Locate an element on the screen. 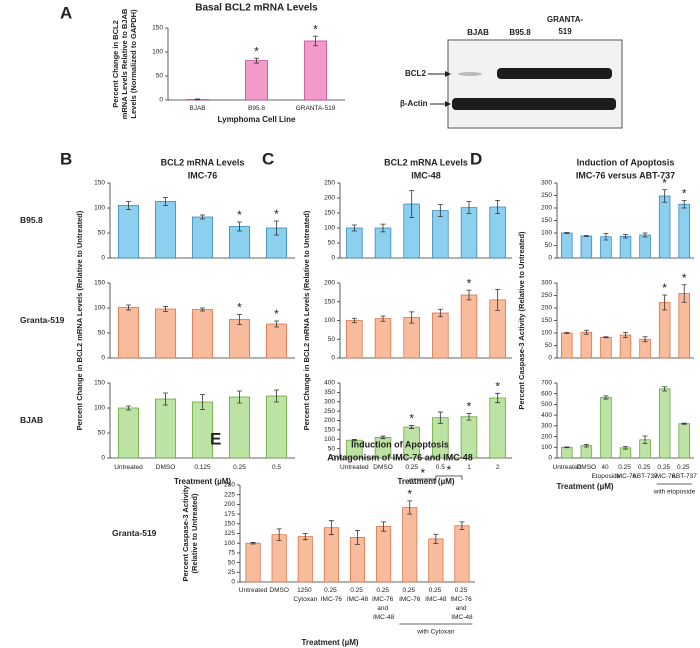 The width and height of the screenshot is (700, 648). row-label: Granta-519 is located at coordinates (134, 533).